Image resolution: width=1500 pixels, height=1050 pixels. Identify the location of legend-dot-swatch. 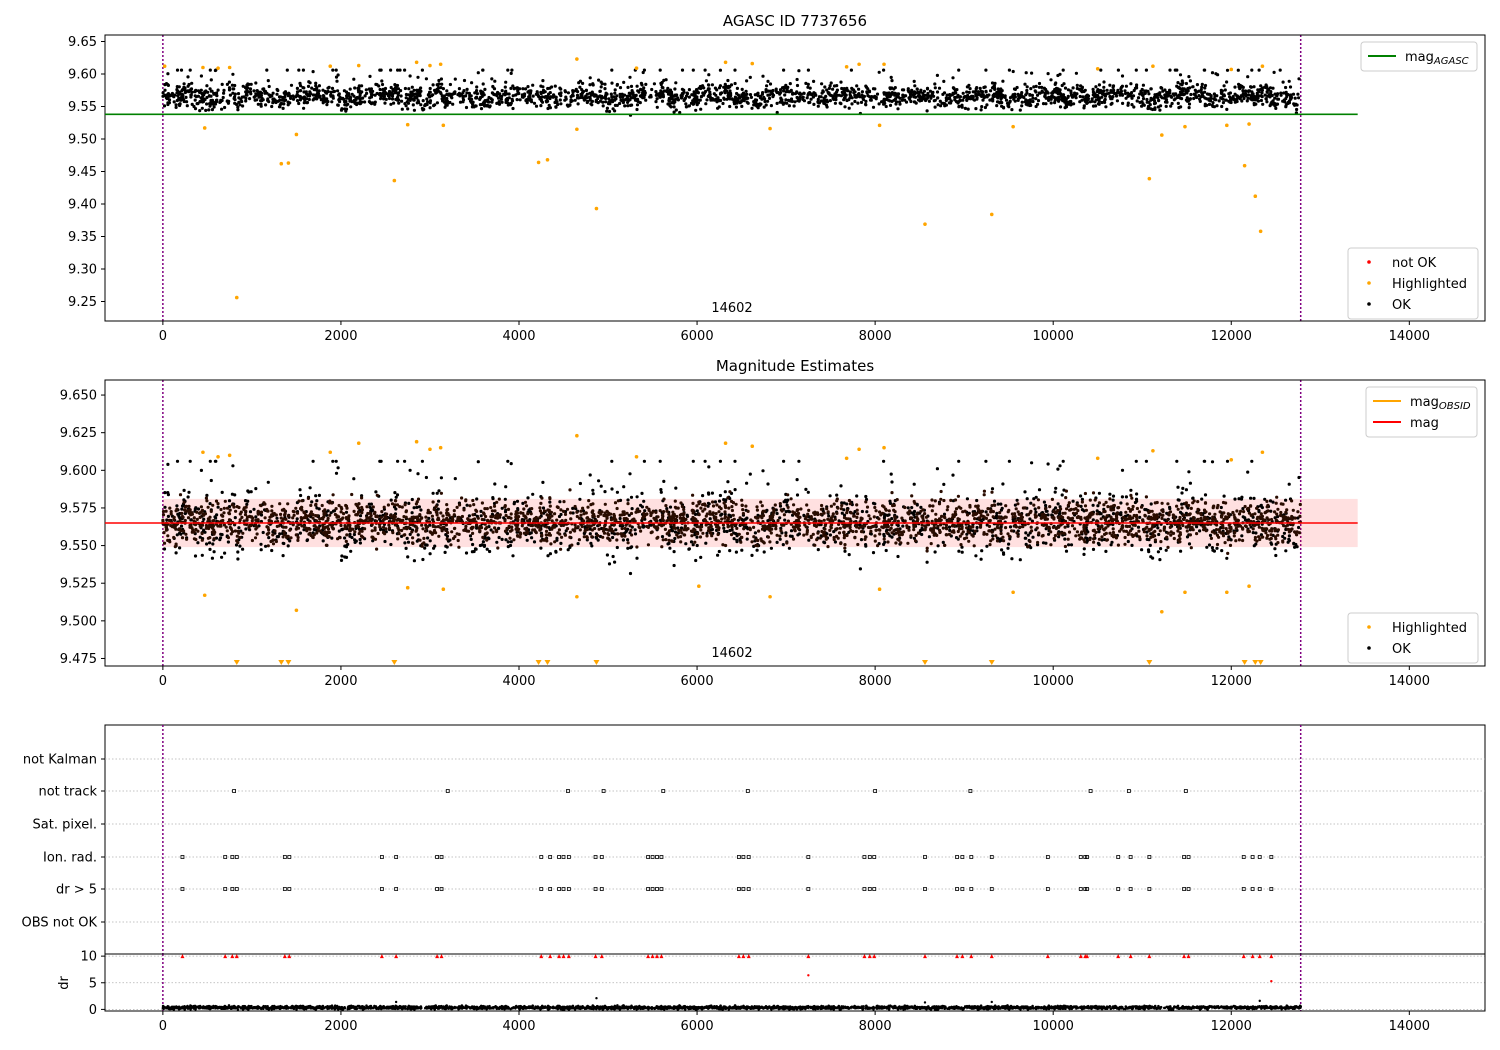
(1369, 627).